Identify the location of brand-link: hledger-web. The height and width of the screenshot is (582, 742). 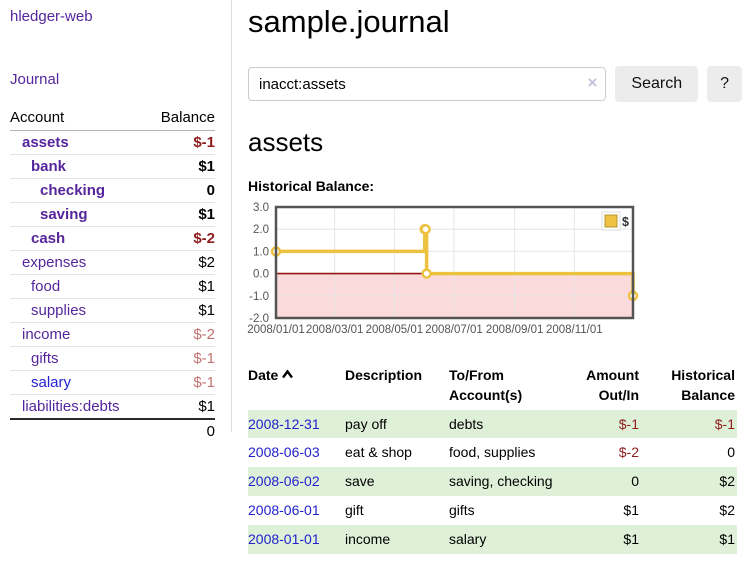
(51, 16).